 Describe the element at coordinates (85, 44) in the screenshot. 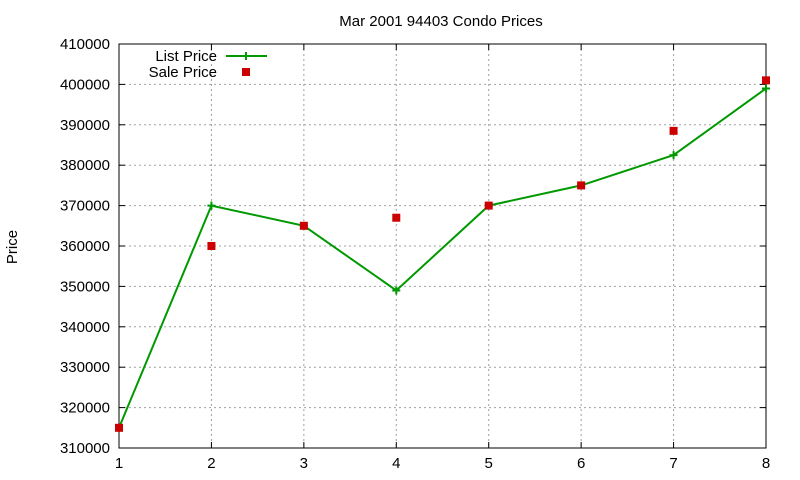

I see `y-tick-label: 410000` at that location.